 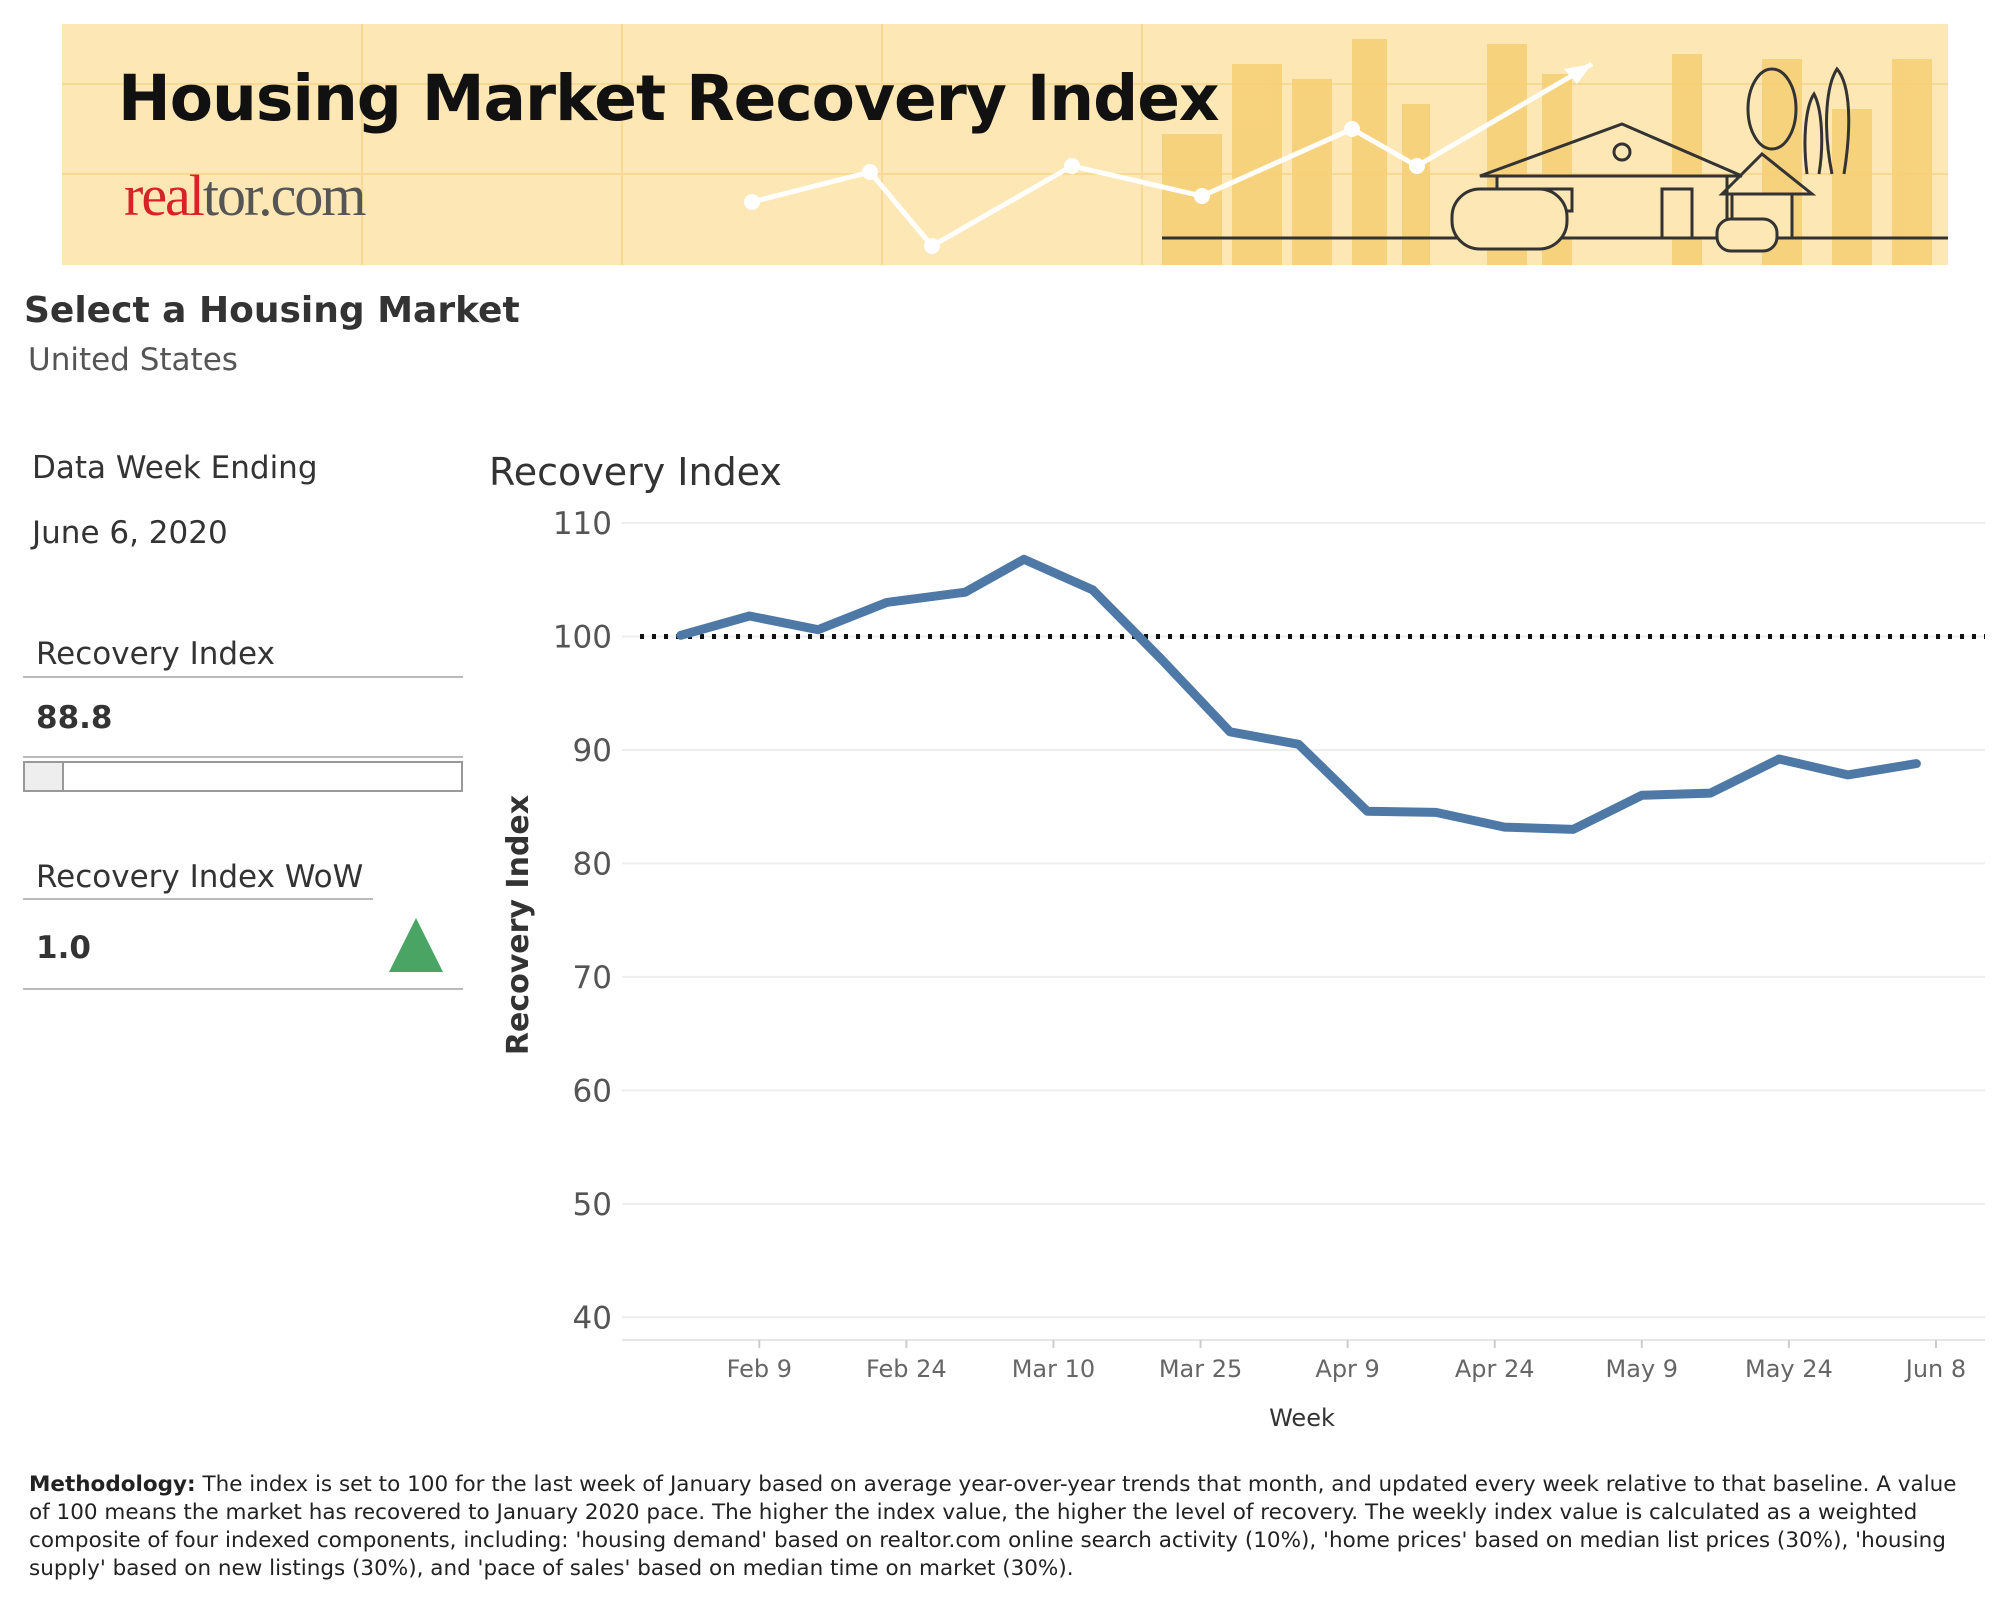 What do you see at coordinates (1495, 1369) in the screenshot?
I see `x-tick-label: Apr 24` at bounding box center [1495, 1369].